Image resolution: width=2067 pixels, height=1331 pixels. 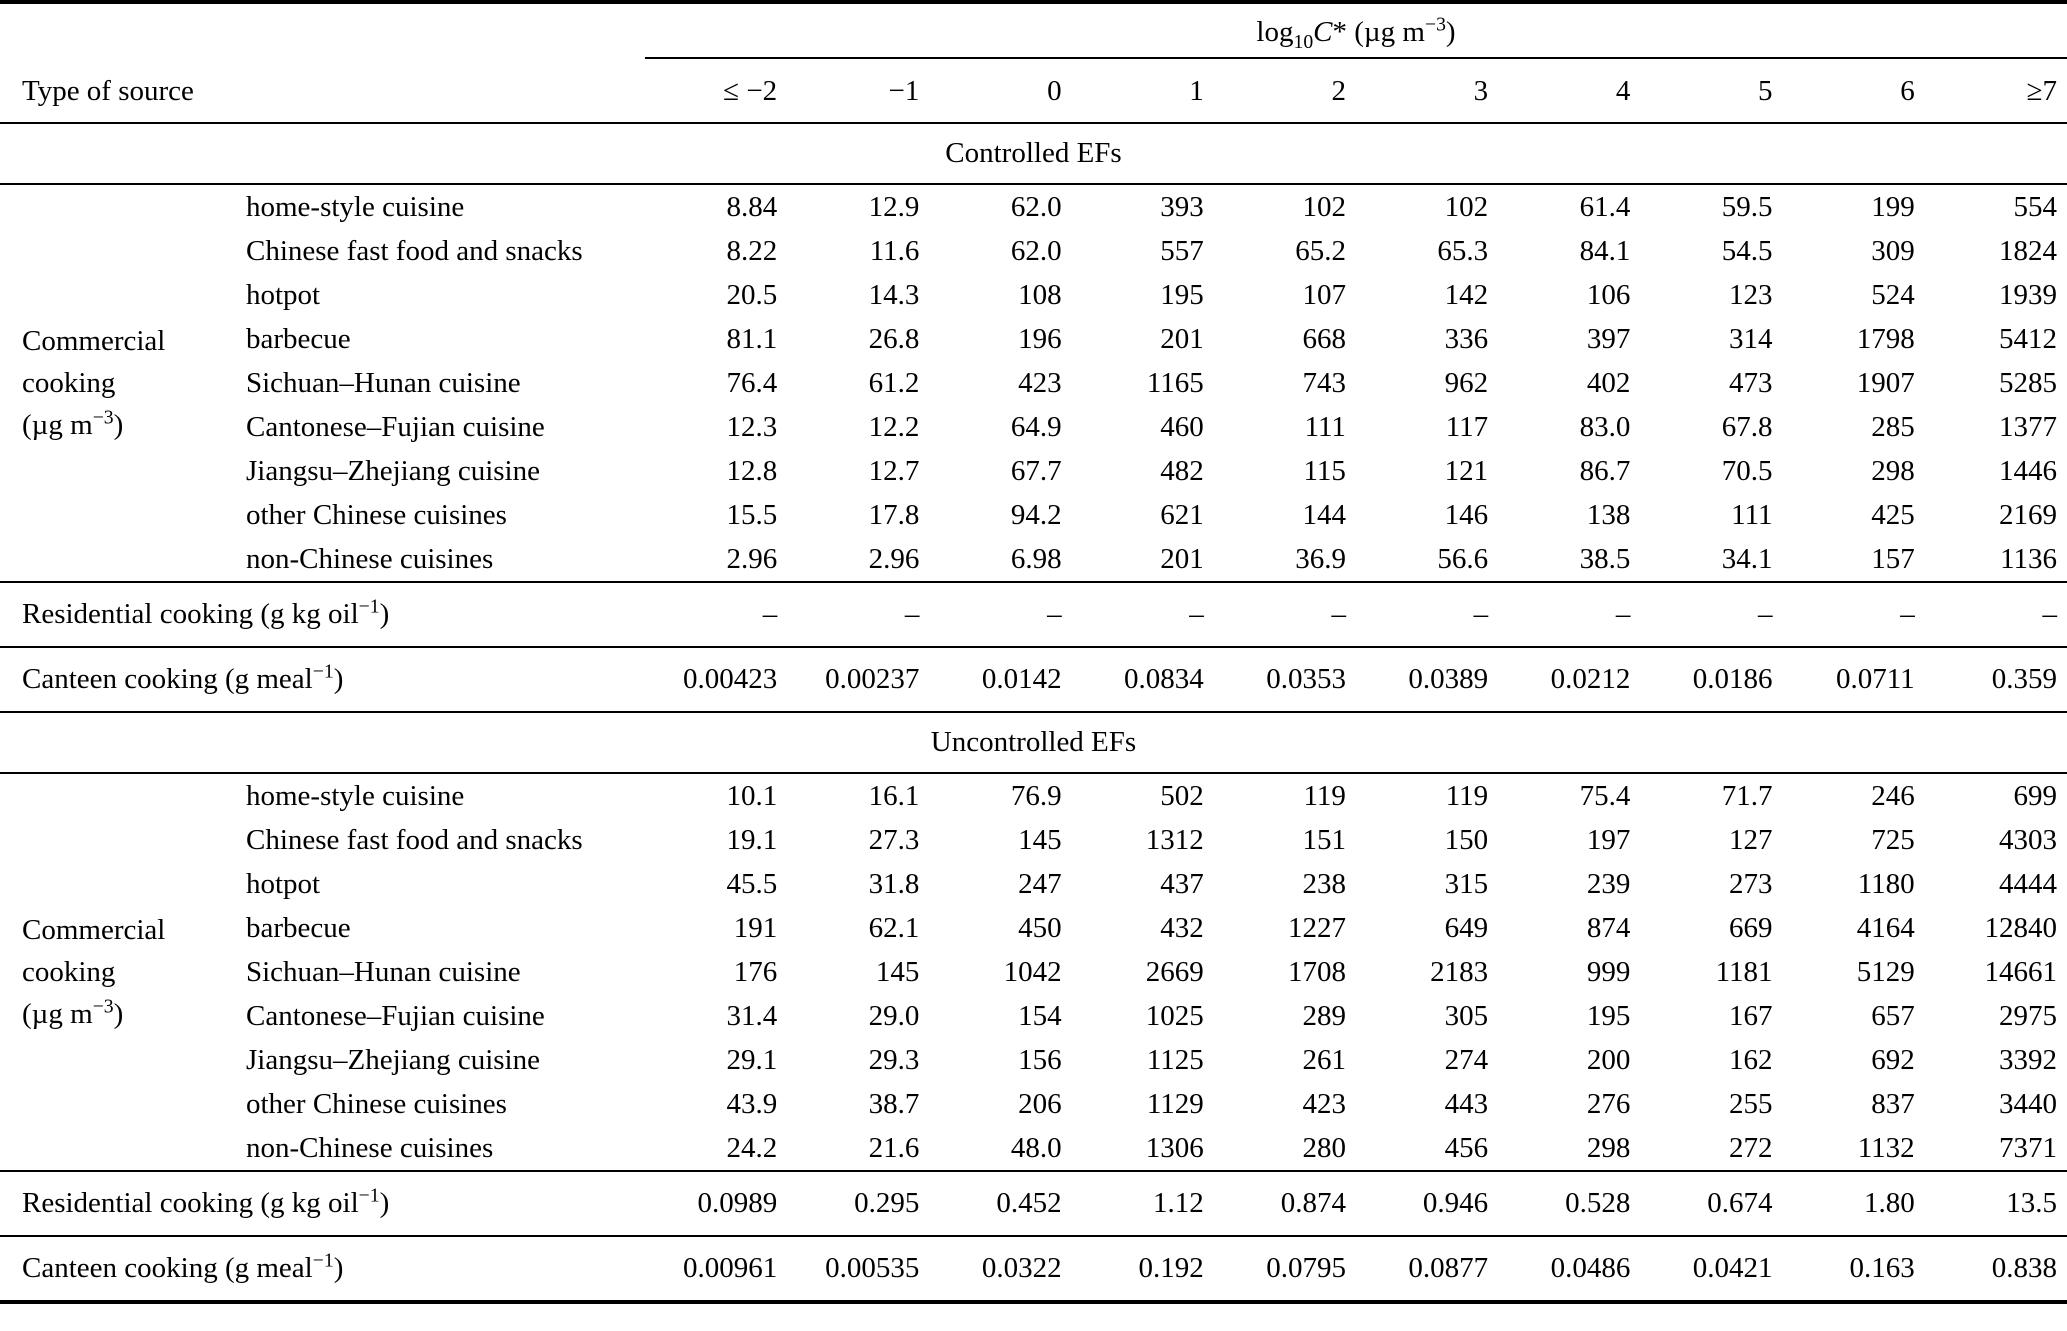 I want to click on value-cell: 255, so click(x=1751, y=1104).